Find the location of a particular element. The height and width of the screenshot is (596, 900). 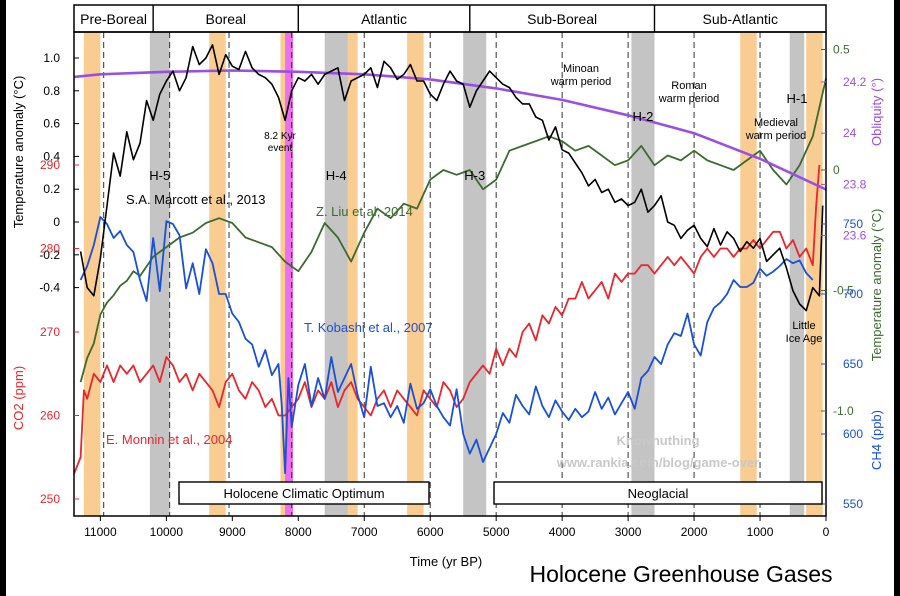

optimum-box is located at coordinates (304, 493).